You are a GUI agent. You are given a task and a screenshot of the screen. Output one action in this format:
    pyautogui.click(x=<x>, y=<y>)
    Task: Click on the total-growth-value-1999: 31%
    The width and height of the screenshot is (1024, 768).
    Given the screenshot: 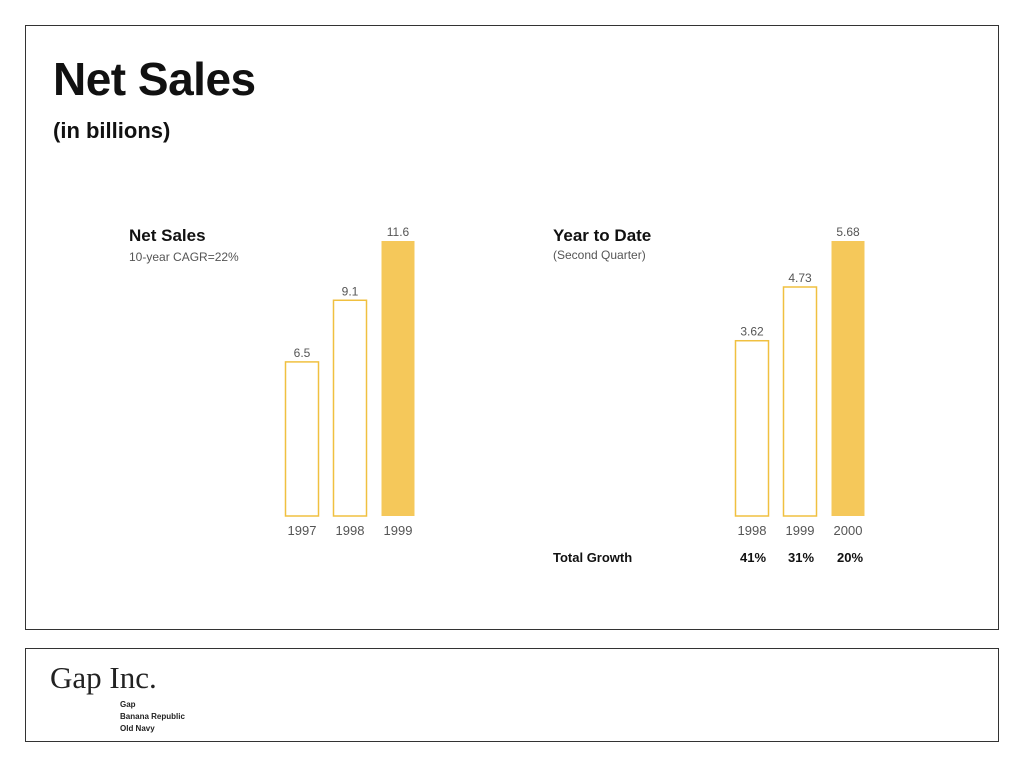 What is the action you would take?
    pyautogui.click(x=801, y=557)
    